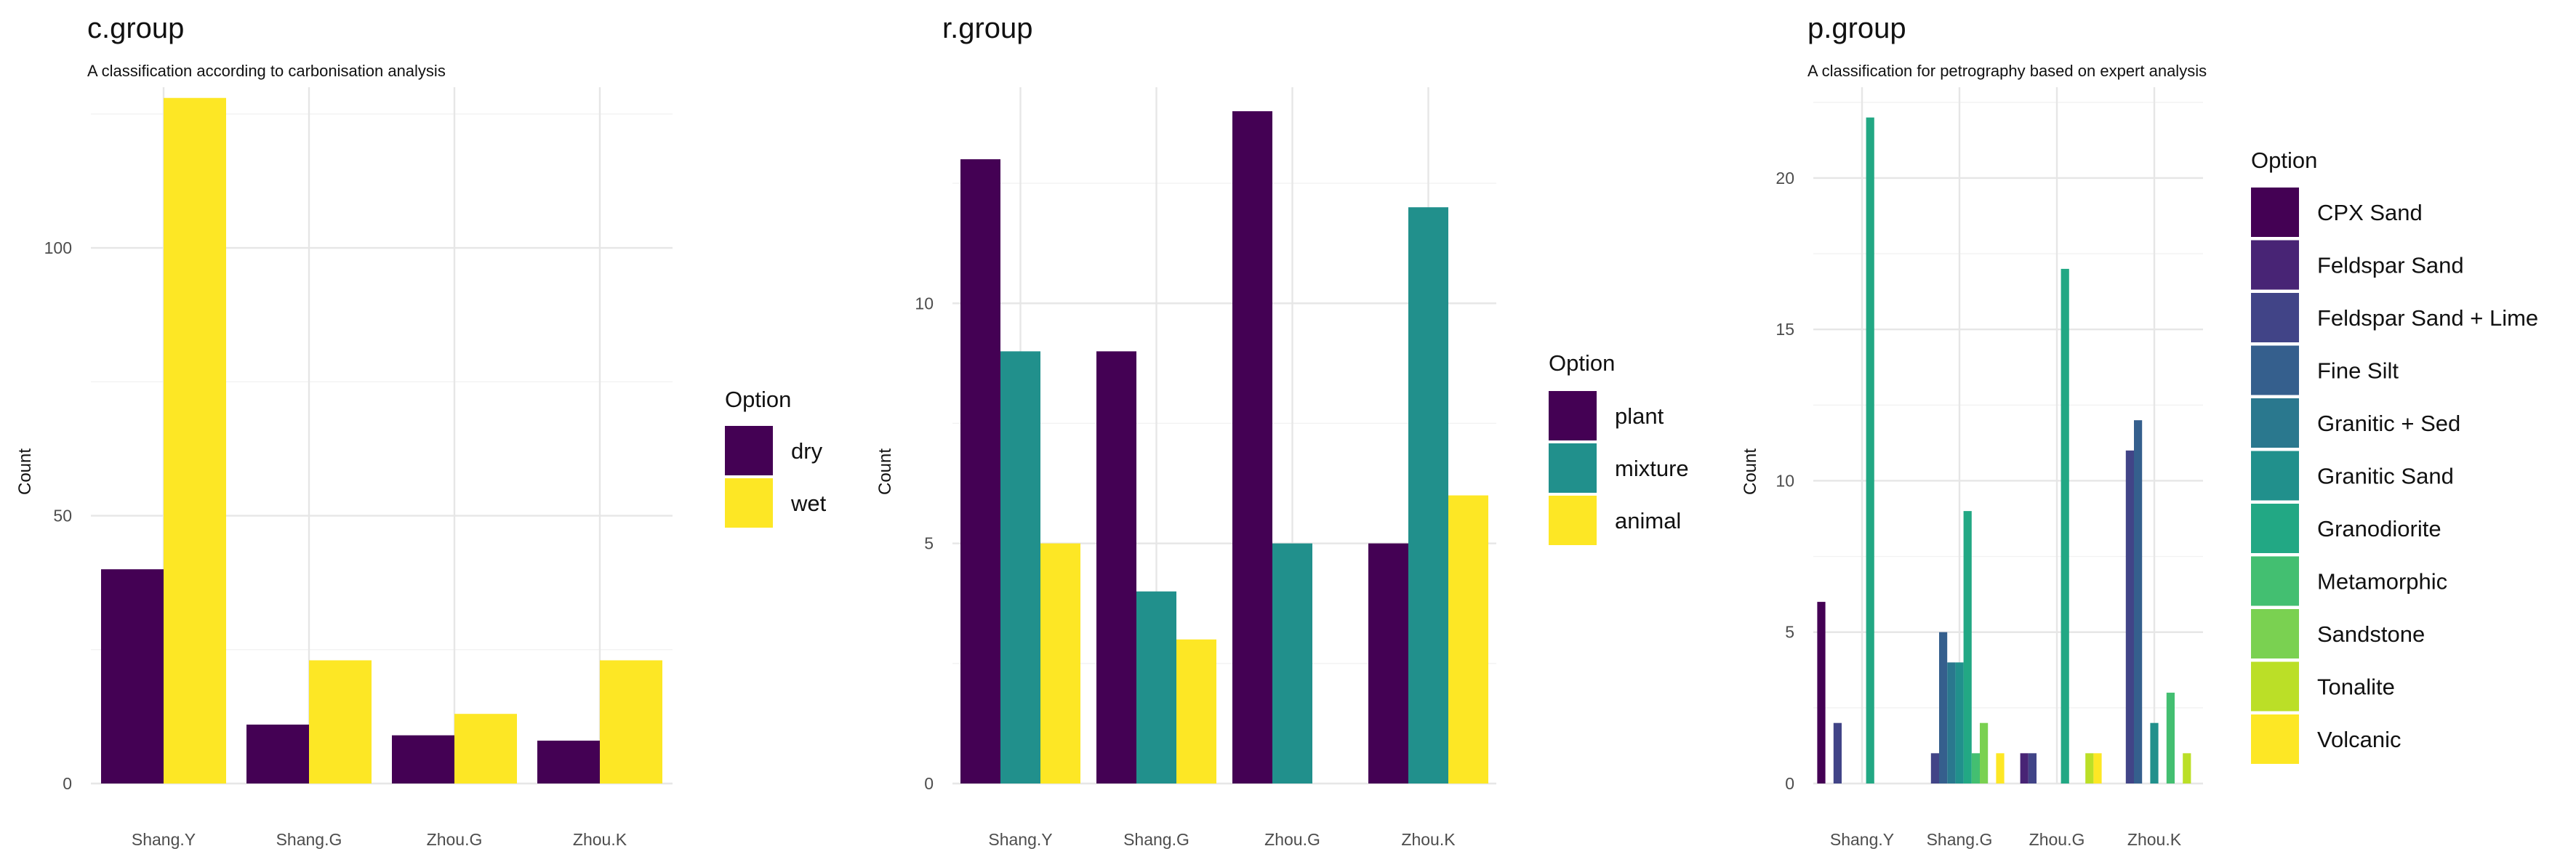 The image size is (2576, 862). What do you see at coordinates (1582, 363) in the screenshot?
I see `panel-r-group-legend-title: Option` at bounding box center [1582, 363].